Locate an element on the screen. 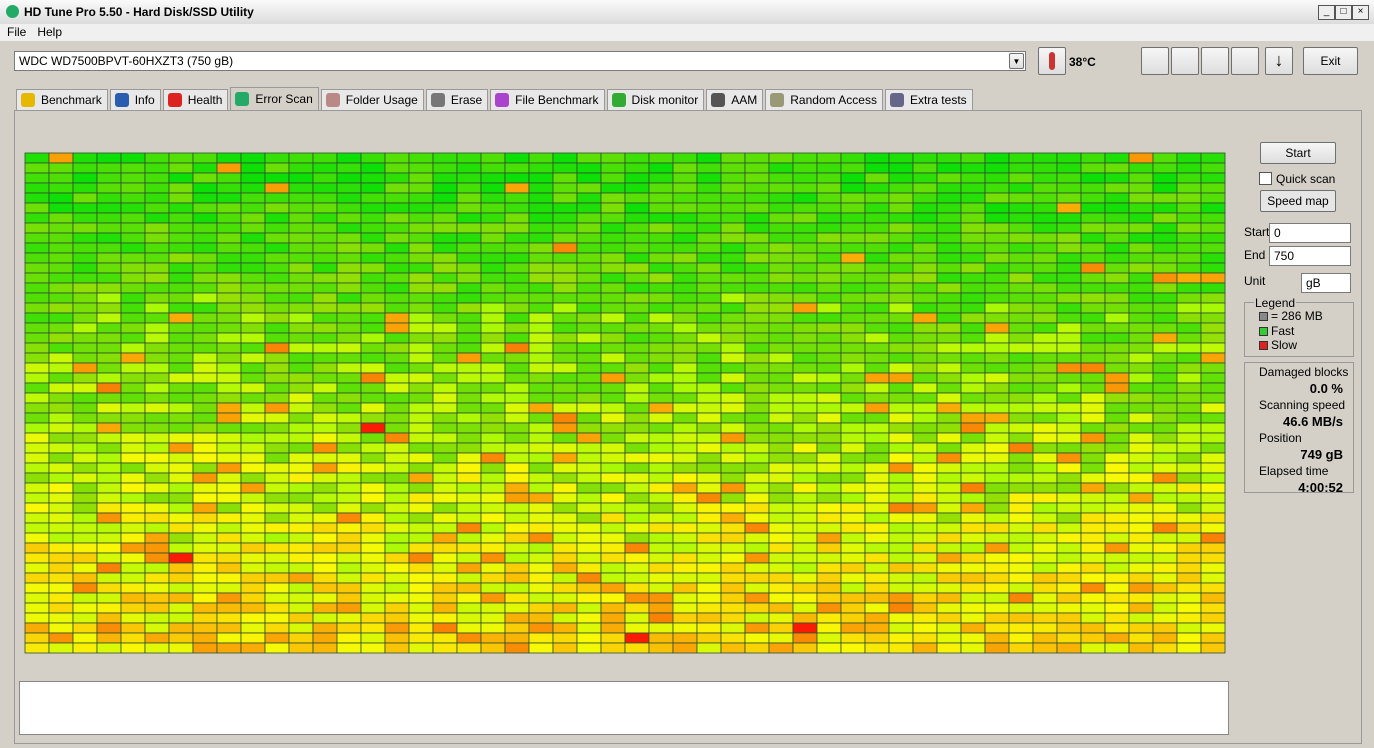  tab: Health is located at coordinates (195, 99).